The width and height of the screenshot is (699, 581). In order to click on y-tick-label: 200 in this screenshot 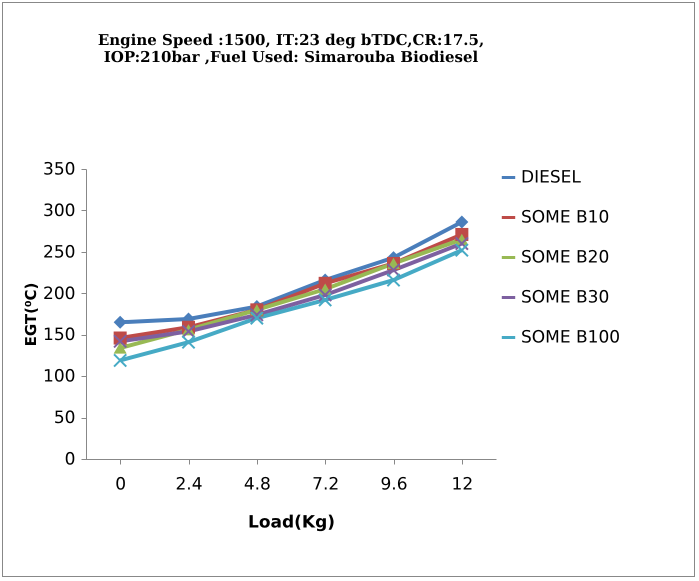, I will do `click(59, 294)`.